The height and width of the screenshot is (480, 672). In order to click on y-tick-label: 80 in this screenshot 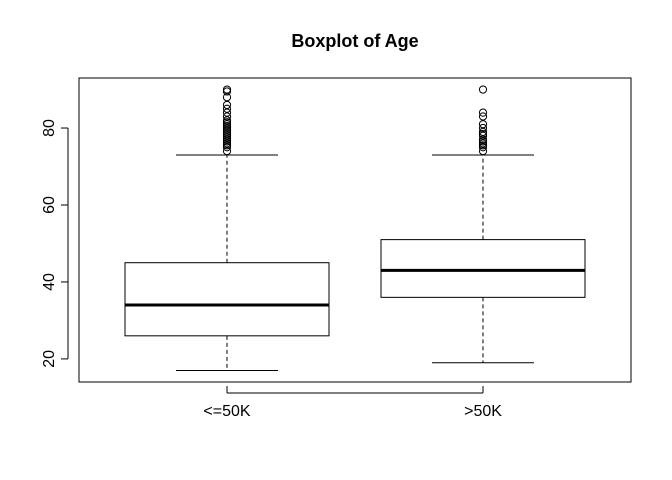, I will do `click(49, 128)`.